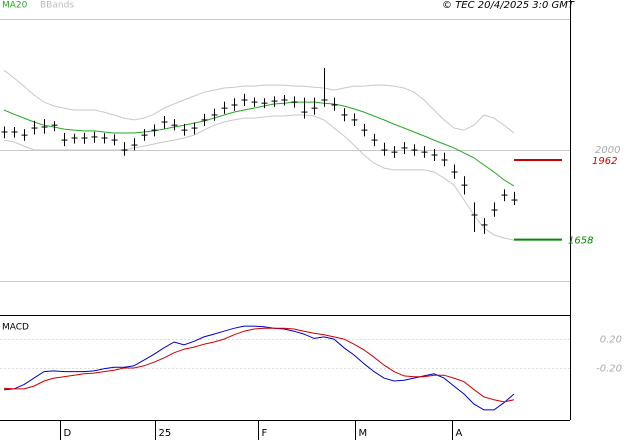 This screenshot has width=627, height=440. I want to click on x-tick-label: M, so click(363, 433).